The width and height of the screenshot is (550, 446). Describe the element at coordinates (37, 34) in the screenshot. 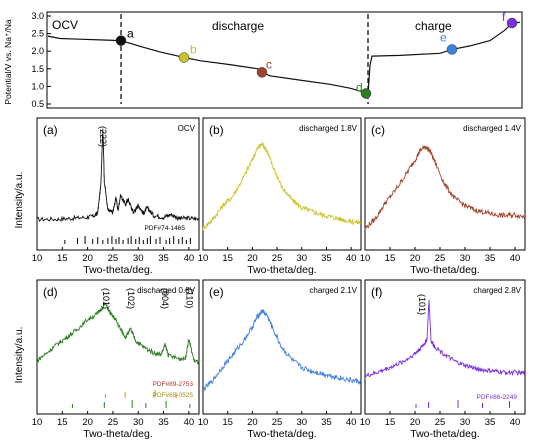

I see `potential-ytick-label: 2.5` at that location.